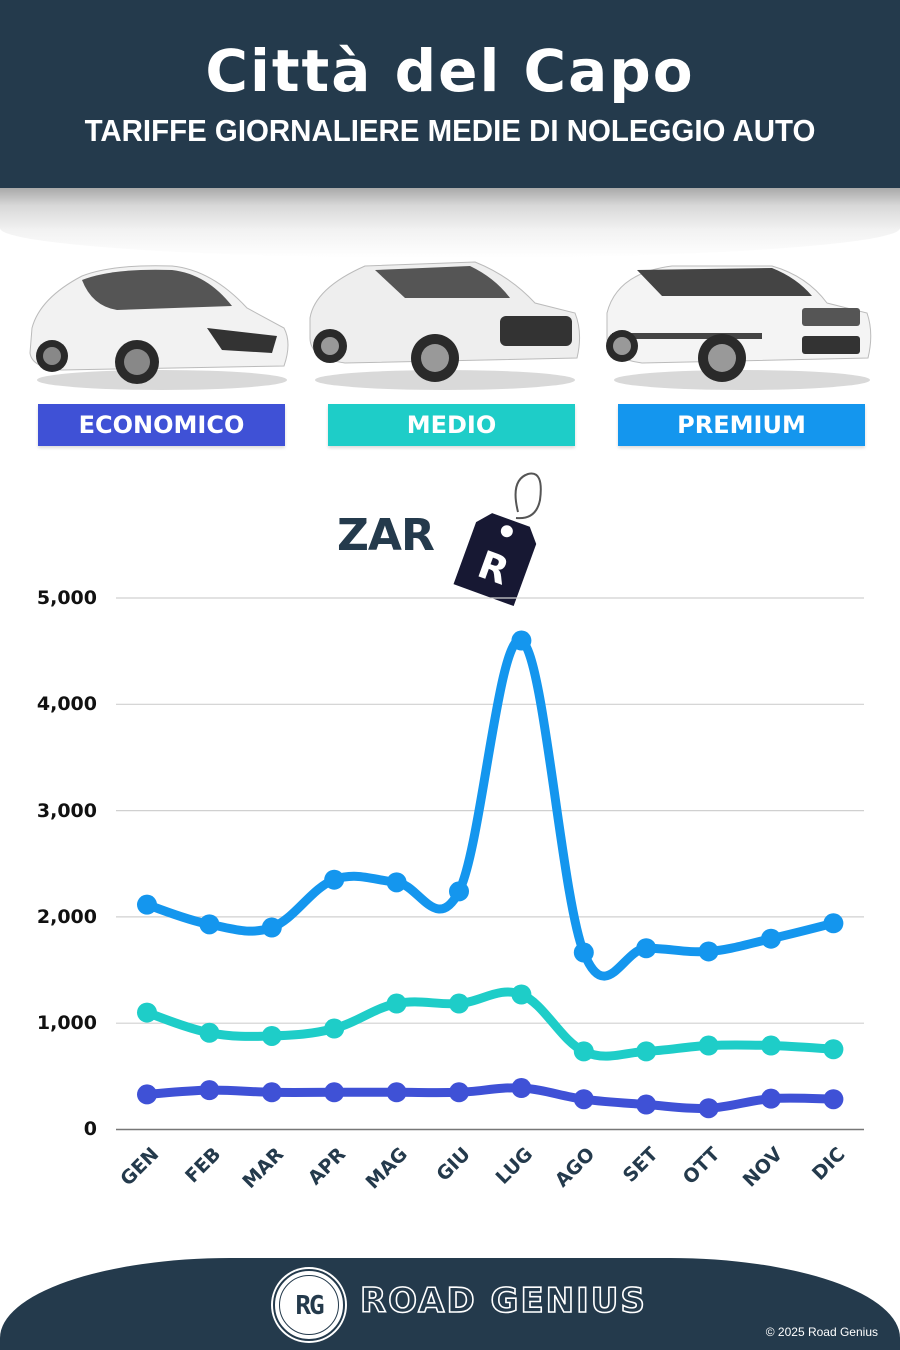  I want to click on footer, so click(450, 1304).